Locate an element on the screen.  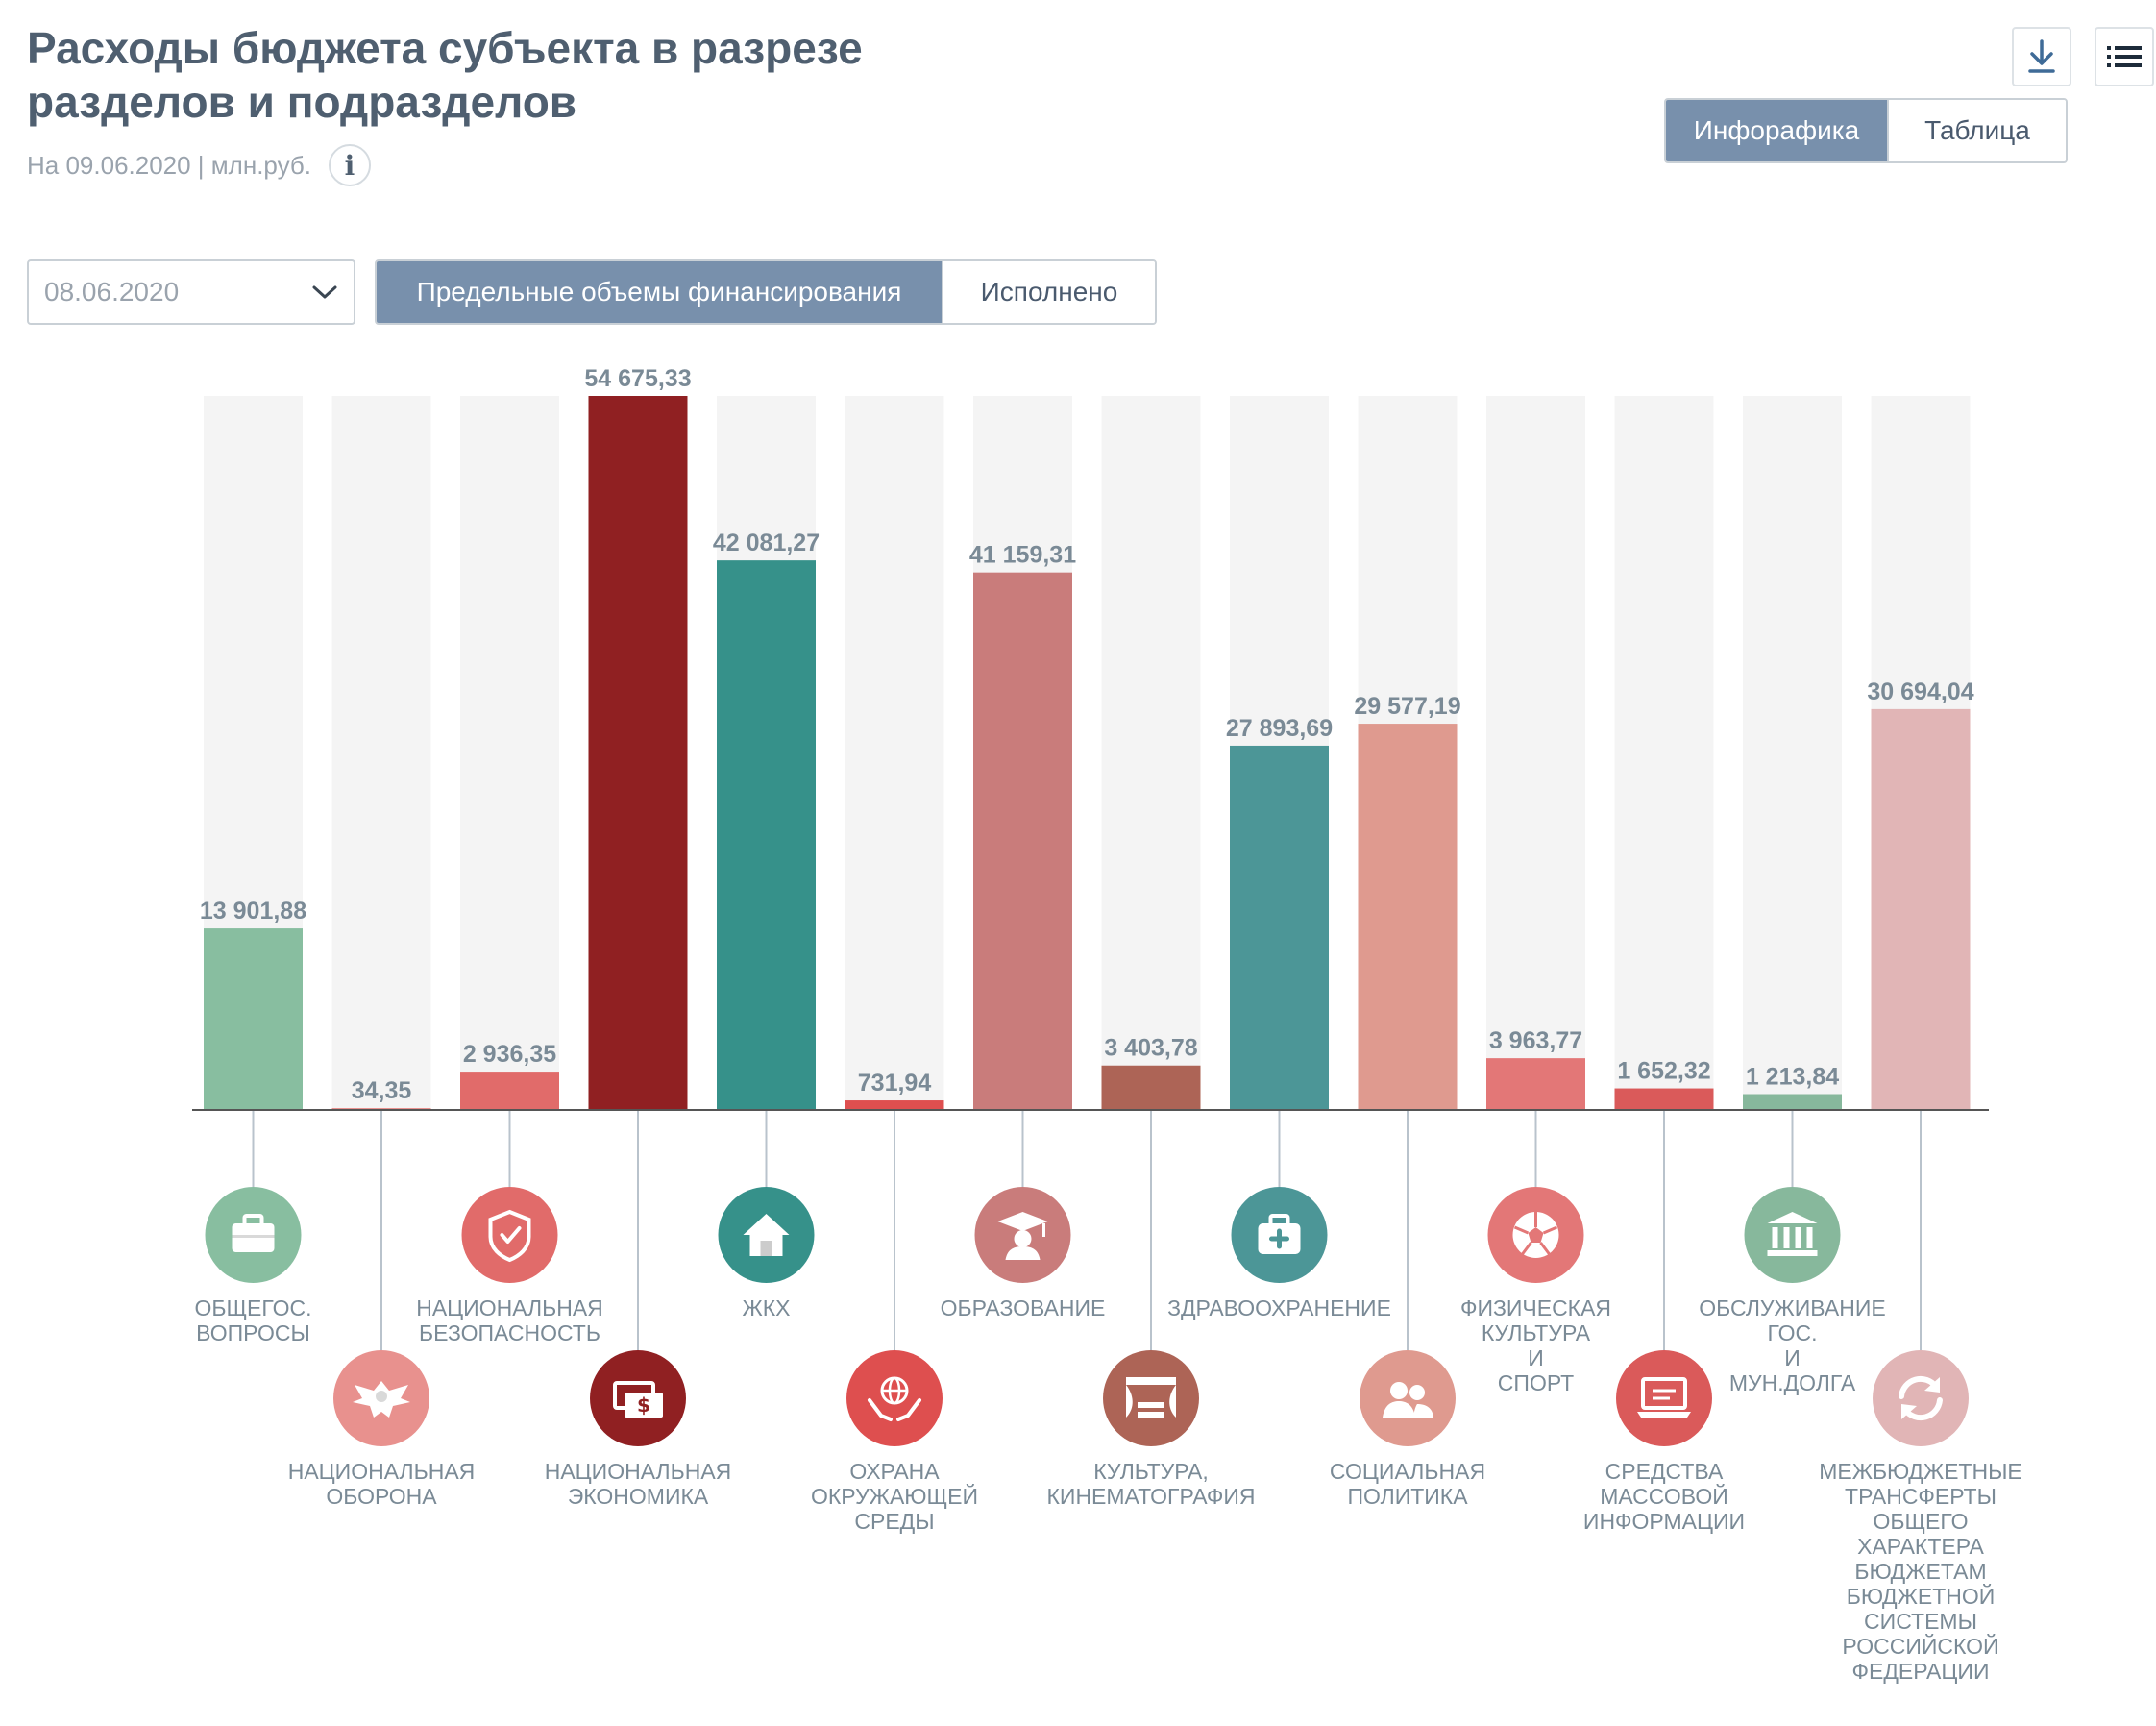
bar-value-label: 27 893,69 is located at coordinates (1279, 729).